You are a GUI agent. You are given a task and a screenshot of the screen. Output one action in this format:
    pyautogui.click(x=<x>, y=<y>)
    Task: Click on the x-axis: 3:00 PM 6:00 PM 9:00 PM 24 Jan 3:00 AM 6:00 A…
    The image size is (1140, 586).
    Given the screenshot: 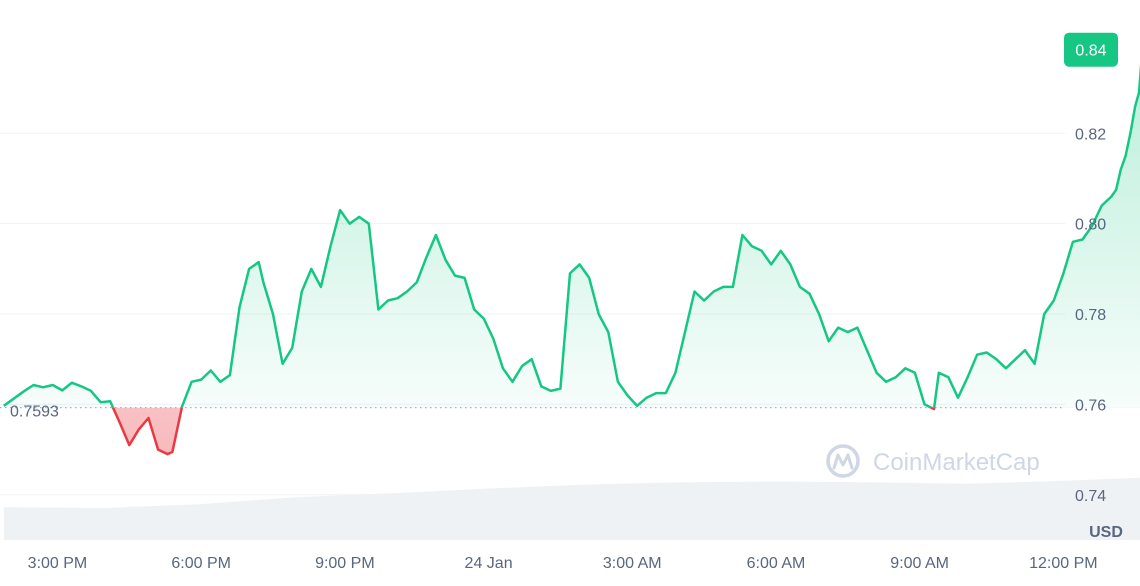 What is the action you would take?
    pyautogui.click(x=563, y=563)
    